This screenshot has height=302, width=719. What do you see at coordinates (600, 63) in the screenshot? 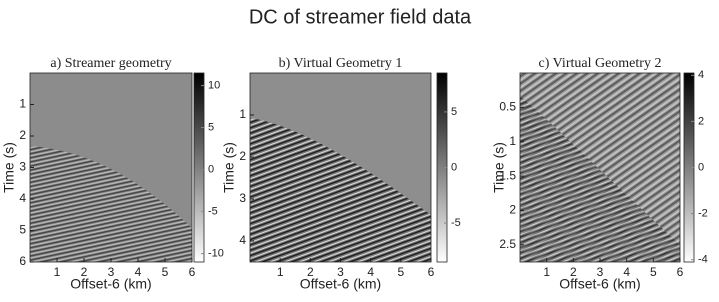
I see `panel-title: c) Virtual Geometry 2` at bounding box center [600, 63].